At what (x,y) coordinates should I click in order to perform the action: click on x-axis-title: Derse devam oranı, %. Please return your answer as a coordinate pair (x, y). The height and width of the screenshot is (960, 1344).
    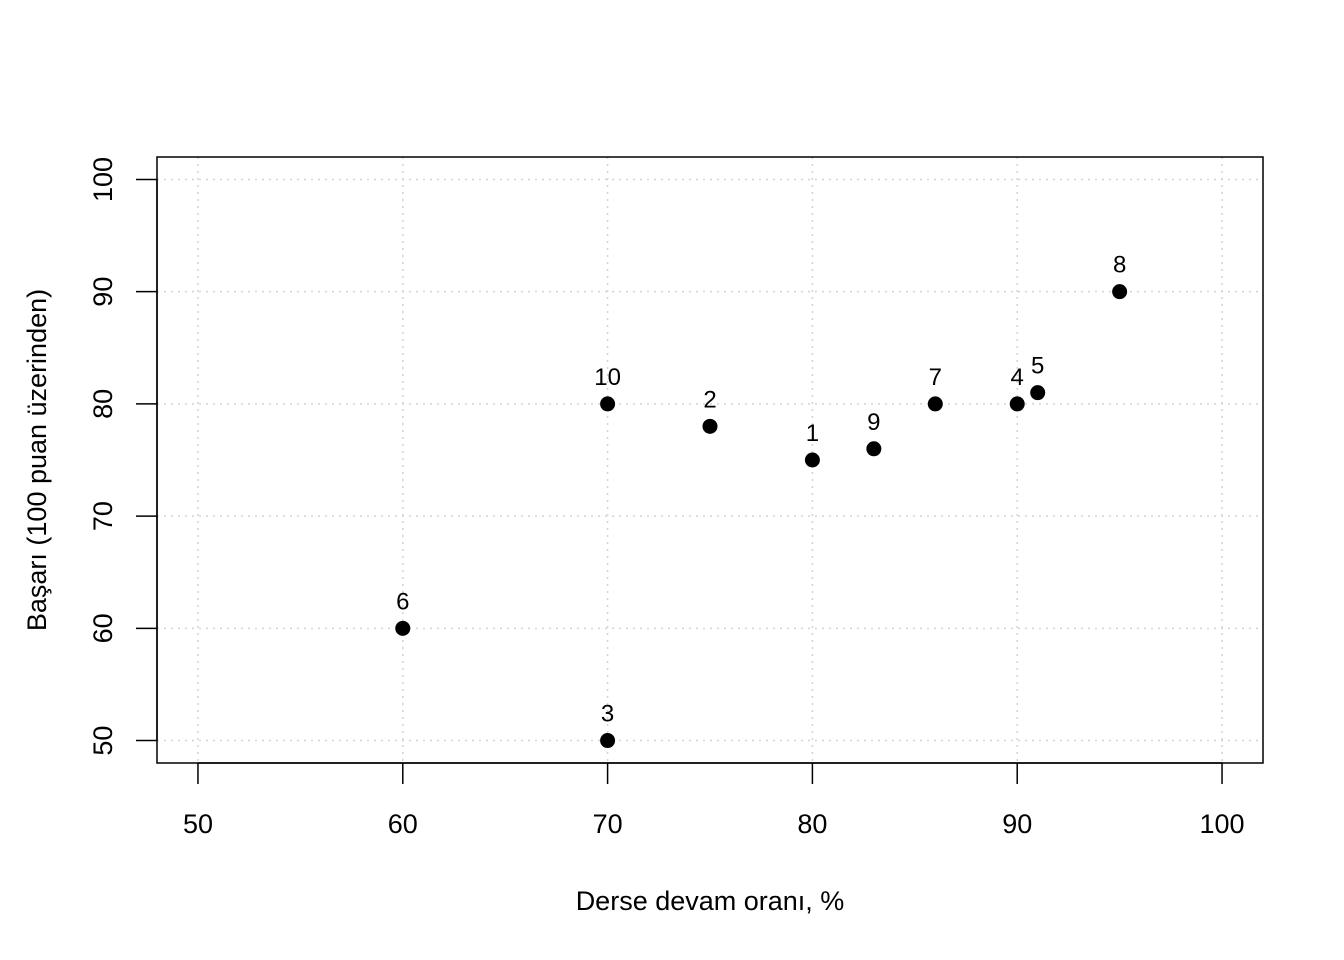
    Looking at the image, I should click on (710, 901).